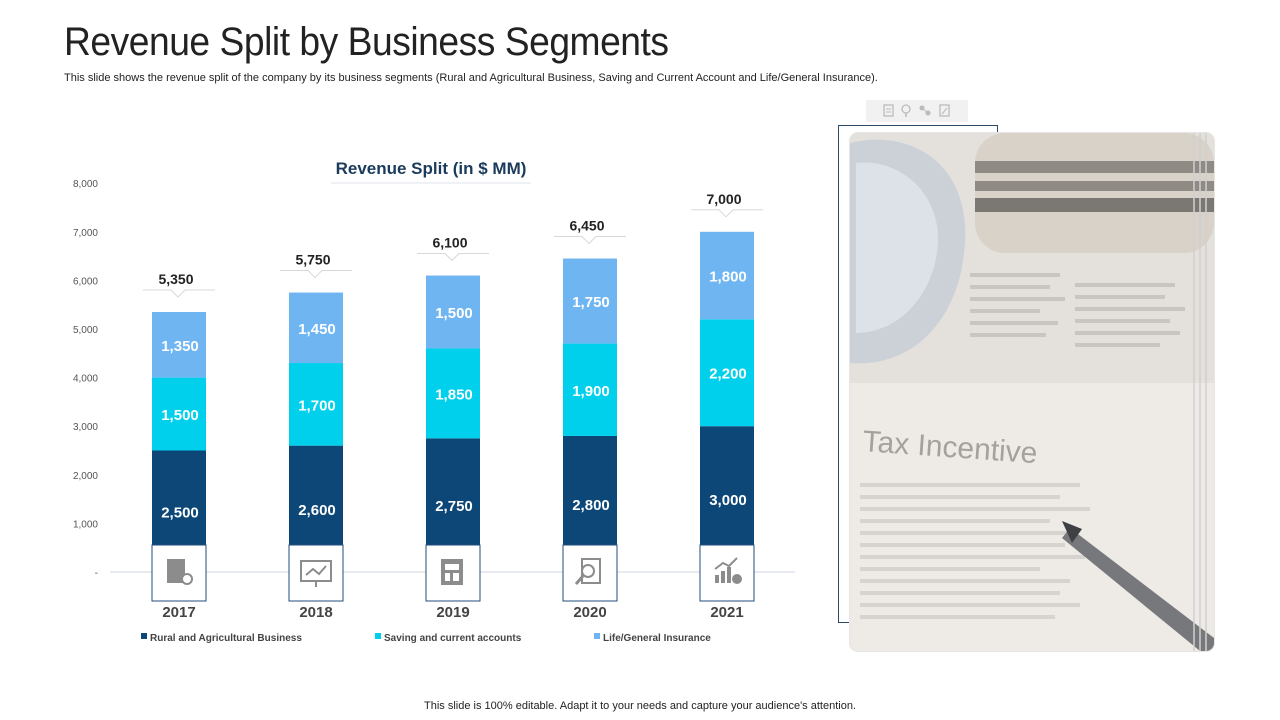  Describe the element at coordinates (366, 42) in the screenshot. I see `page-title: Revenue Split by Business Segments` at that location.